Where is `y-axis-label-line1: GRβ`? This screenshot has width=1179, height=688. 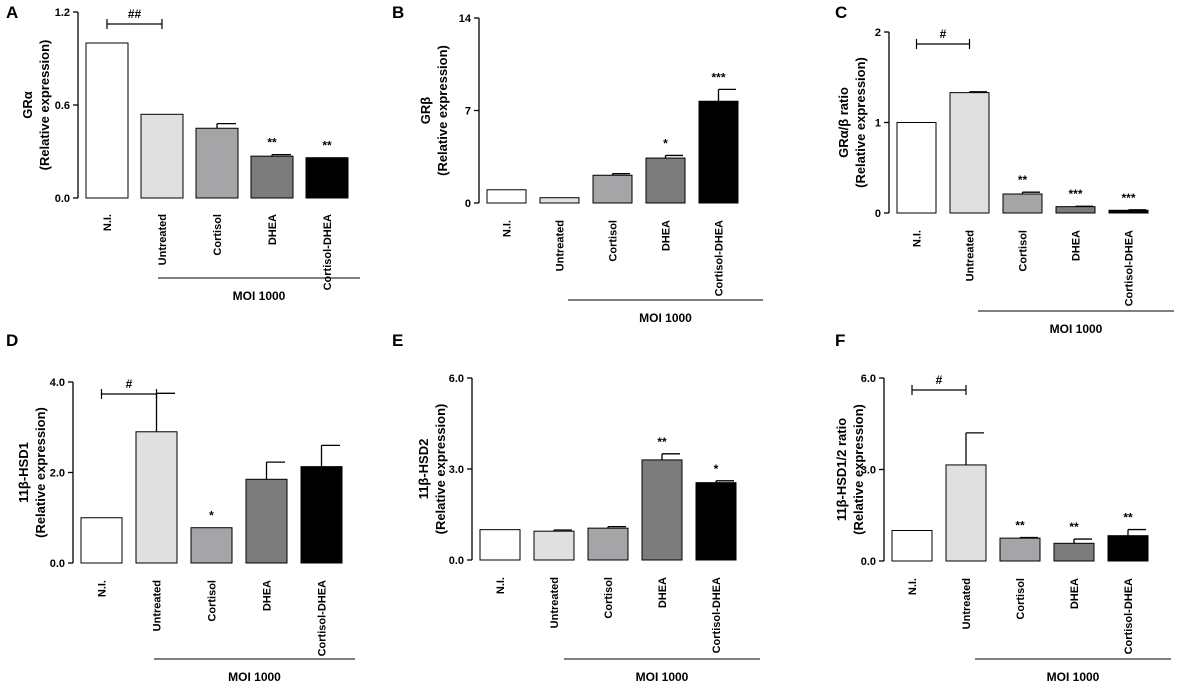
y-axis-label-line1: GRβ is located at coordinates (425, 111).